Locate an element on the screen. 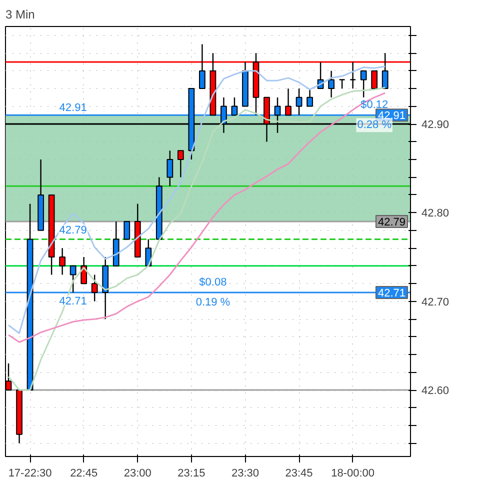 This screenshot has height=488, width=487. x-tick-label: 17-22:30 is located at coordinates (30, 474).